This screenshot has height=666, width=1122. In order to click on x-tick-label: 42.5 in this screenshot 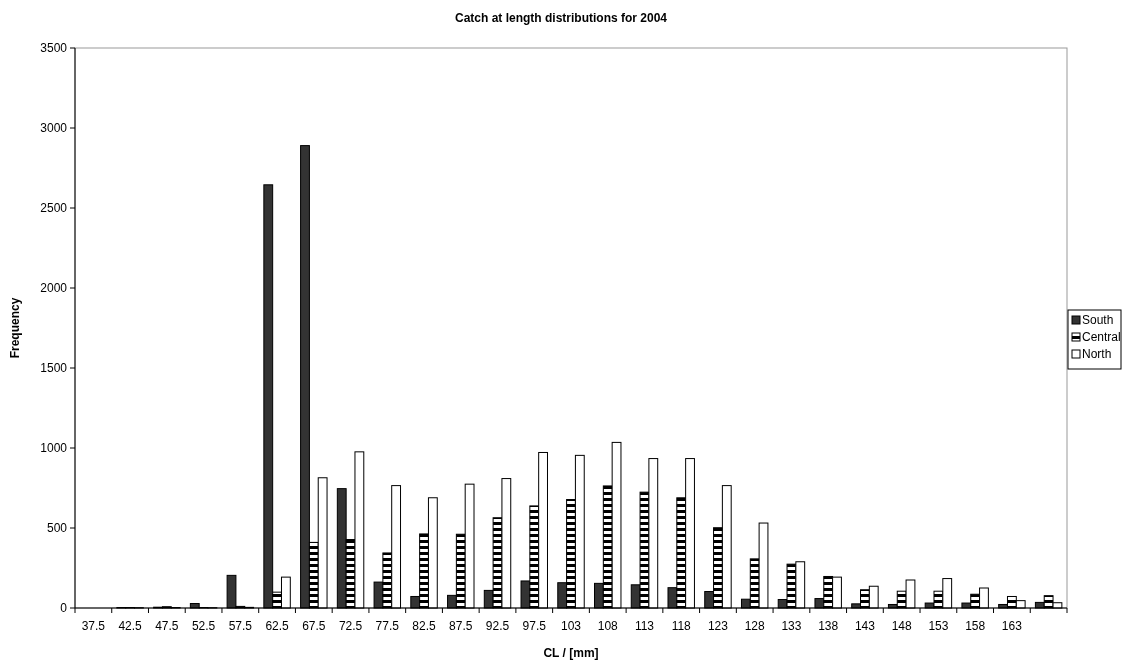, I will do `click(130, 626)`.